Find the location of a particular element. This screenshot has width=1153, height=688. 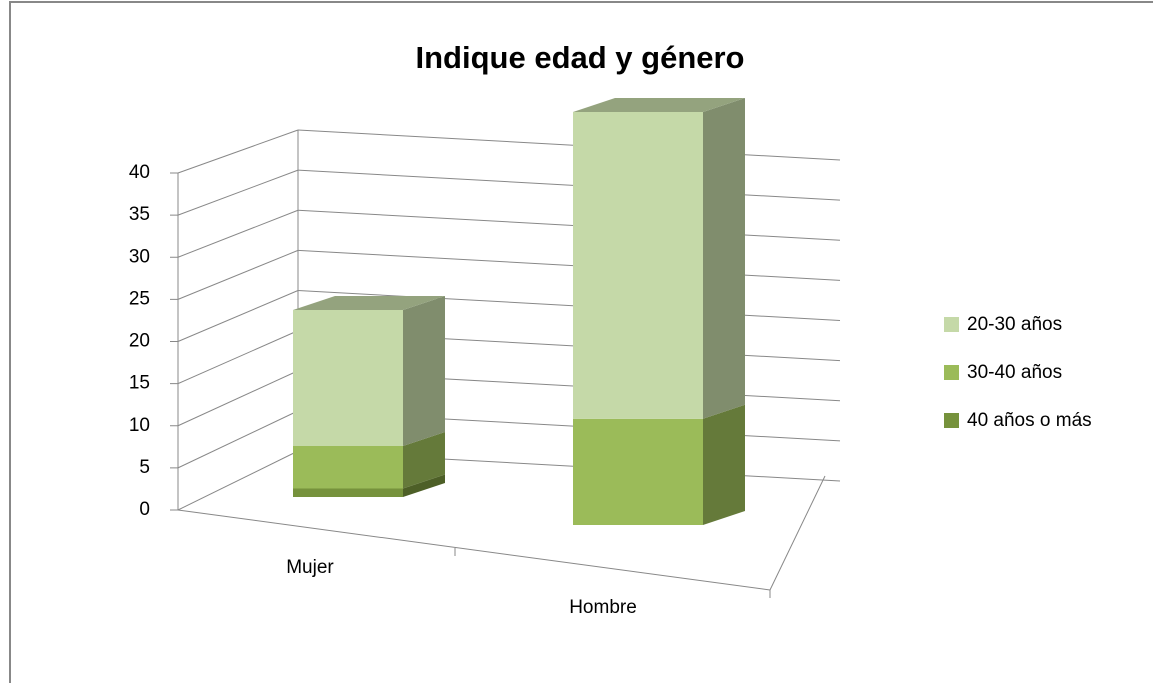

x-tick-label: Mujer is located at coordinates (310, 567).